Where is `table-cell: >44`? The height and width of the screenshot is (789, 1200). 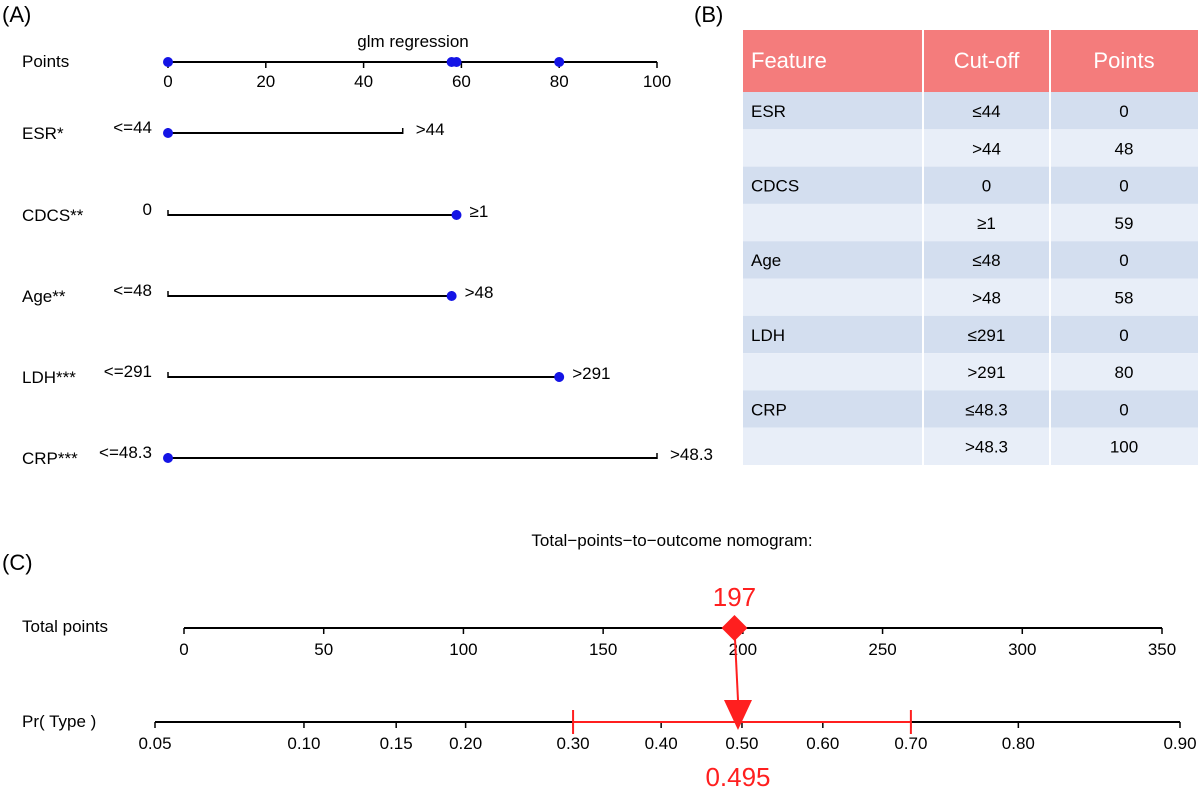
table-cell: >44 is located at coordinates (986, 148).